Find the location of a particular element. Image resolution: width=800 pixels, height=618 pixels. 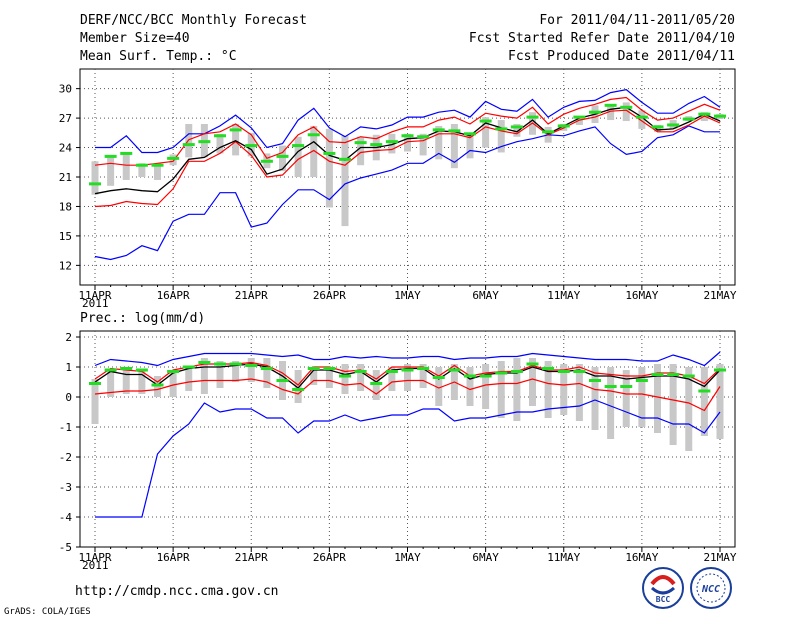

x-tick-label: 21MAY is located at coordinates (719, 295).